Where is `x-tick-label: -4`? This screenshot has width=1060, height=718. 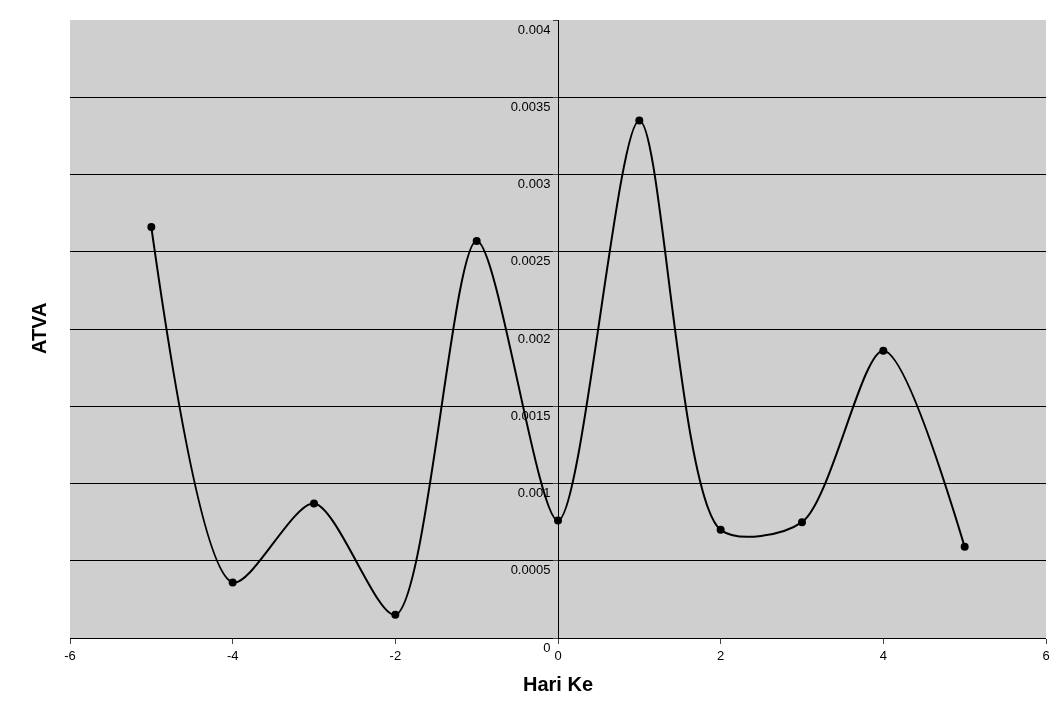
x-tick-label: -4 is located at coordinates (232, 655).